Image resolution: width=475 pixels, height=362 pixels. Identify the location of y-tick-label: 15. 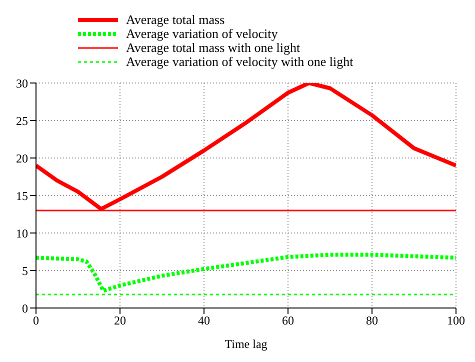
(22, 195).